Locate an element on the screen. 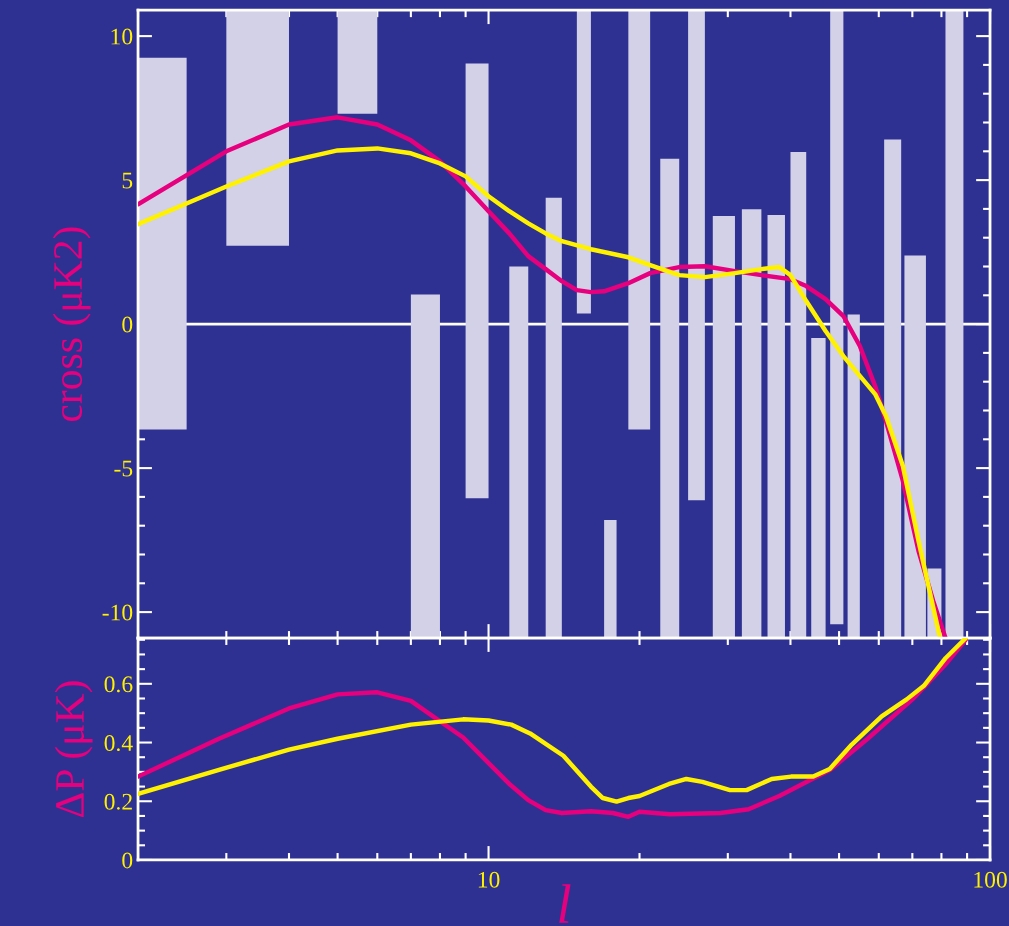 This screenshot has width=1009, height=926. y-tick-label: 0.2 is located at coordinates (118, 801).